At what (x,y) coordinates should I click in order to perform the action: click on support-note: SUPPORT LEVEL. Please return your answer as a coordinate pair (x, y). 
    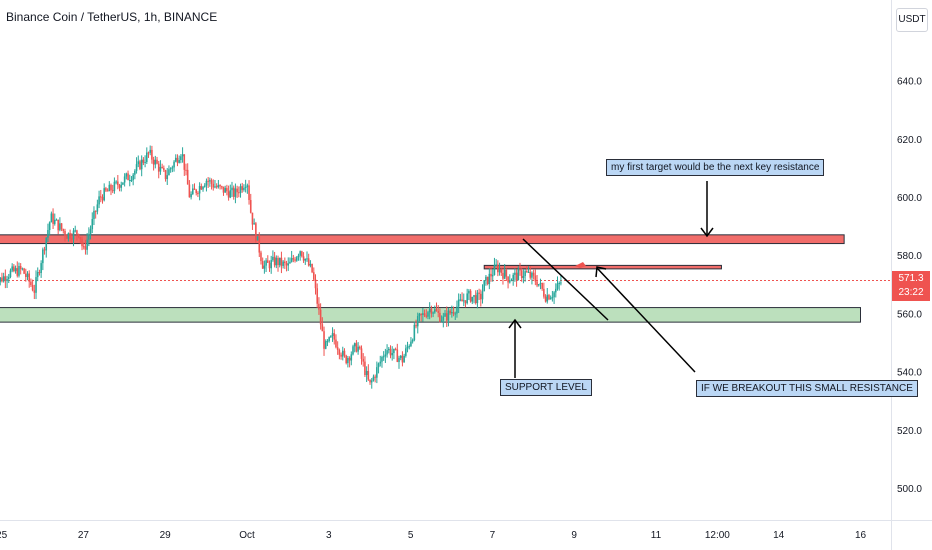
    Looking at the image, I should click on (546, 387).